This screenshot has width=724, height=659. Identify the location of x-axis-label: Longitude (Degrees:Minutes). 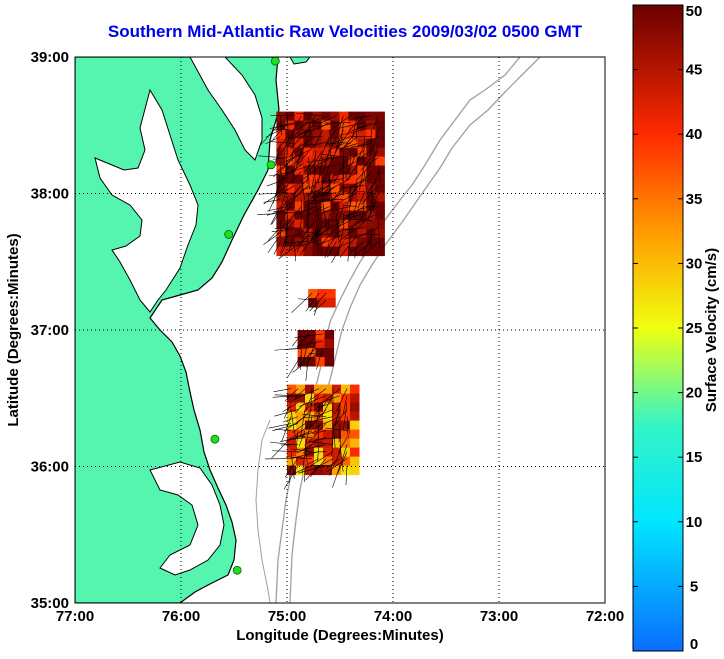
(340, 635).